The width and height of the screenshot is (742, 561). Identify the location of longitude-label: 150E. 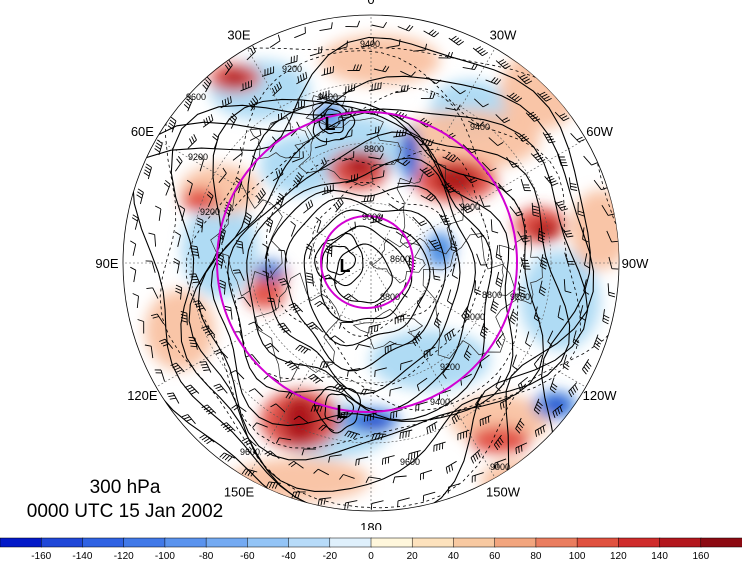
(239, 492).